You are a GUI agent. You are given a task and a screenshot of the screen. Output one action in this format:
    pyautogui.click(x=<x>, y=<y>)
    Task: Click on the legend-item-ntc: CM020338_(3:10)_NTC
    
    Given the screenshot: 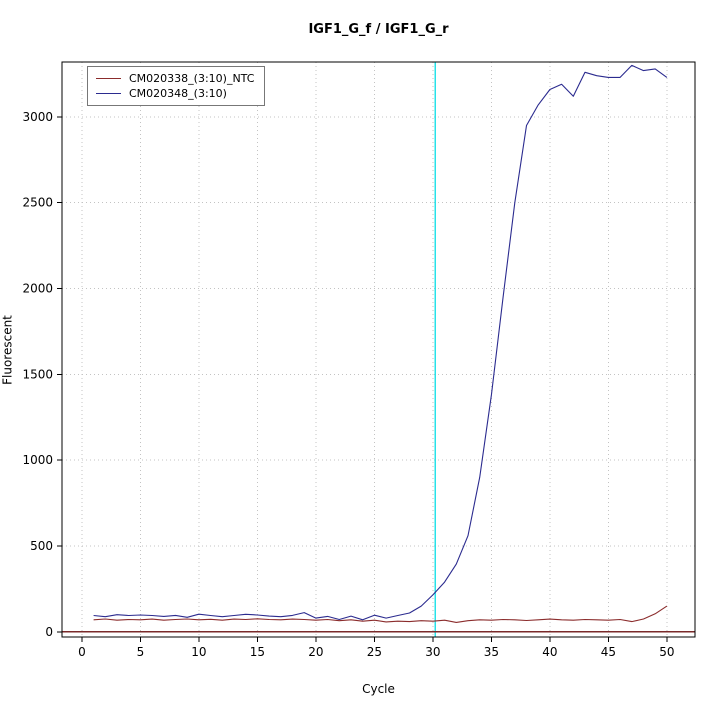 What is the action you would take?
    pyautogui.click(x=175, y=78)
    